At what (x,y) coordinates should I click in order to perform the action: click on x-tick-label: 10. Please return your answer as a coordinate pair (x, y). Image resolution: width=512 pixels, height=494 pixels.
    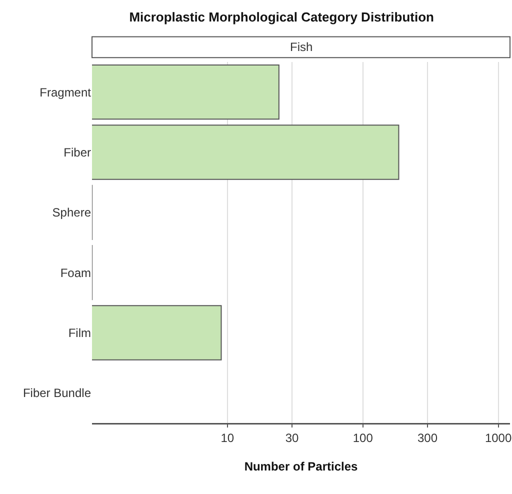
    Looking at the image, I should click on (227, 437).